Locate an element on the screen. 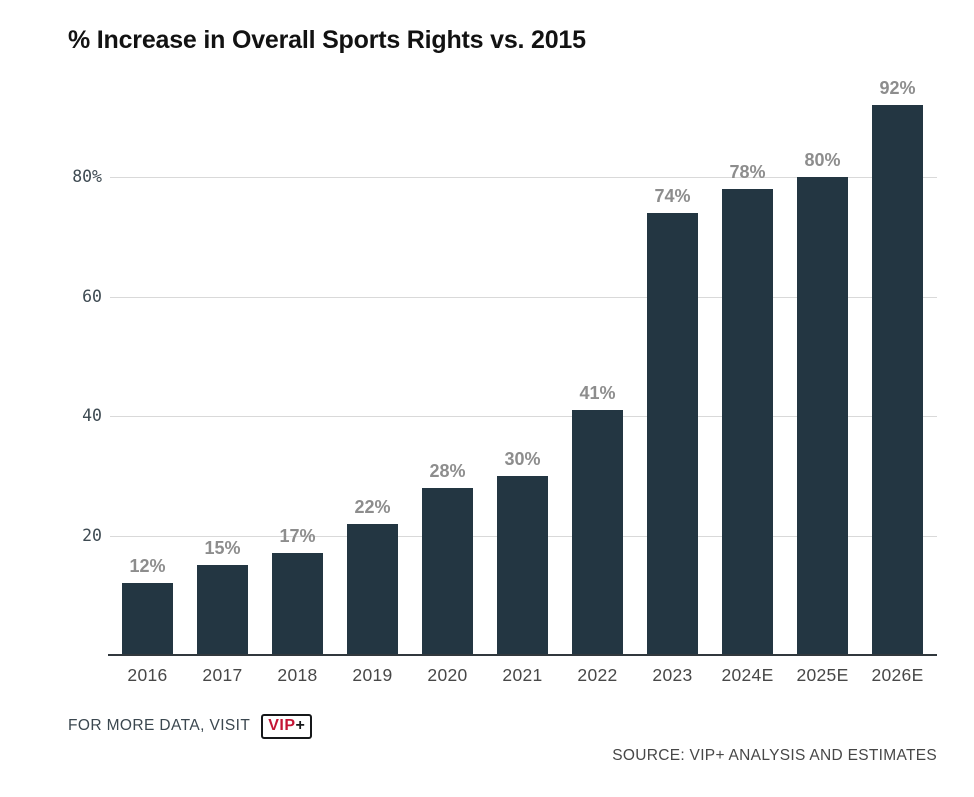 This screenshot has height=797, width=974. bar-value-label-2025E: 80% is located at coordinates (822, 160).